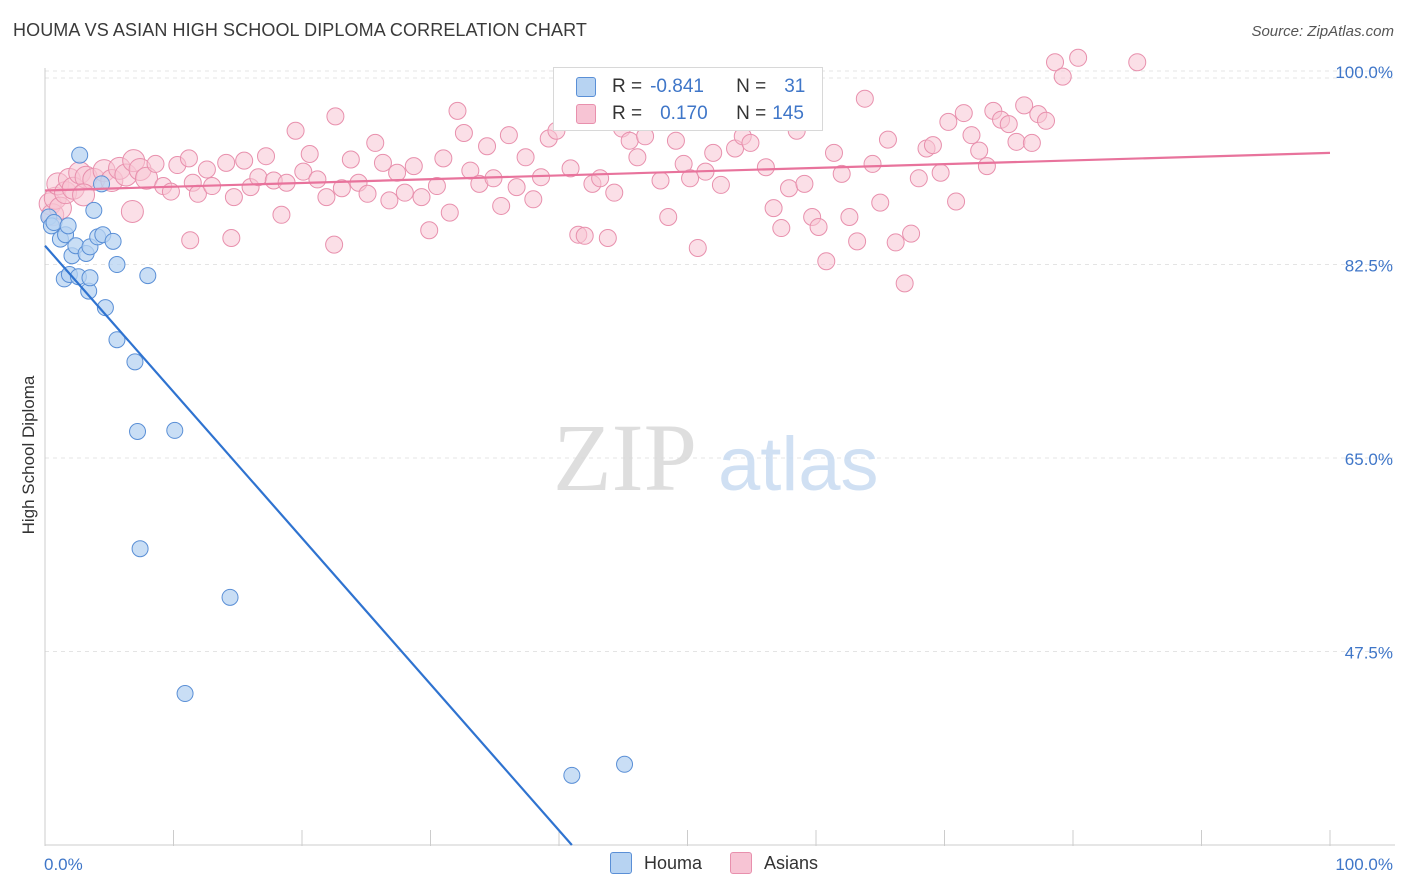 This screenshot has width=1406, height=892. What do you see at coordinates (1369, 266) in the screenshot?
I see `y-tick-label: 82.5%` at bounding box center [1369, 266].